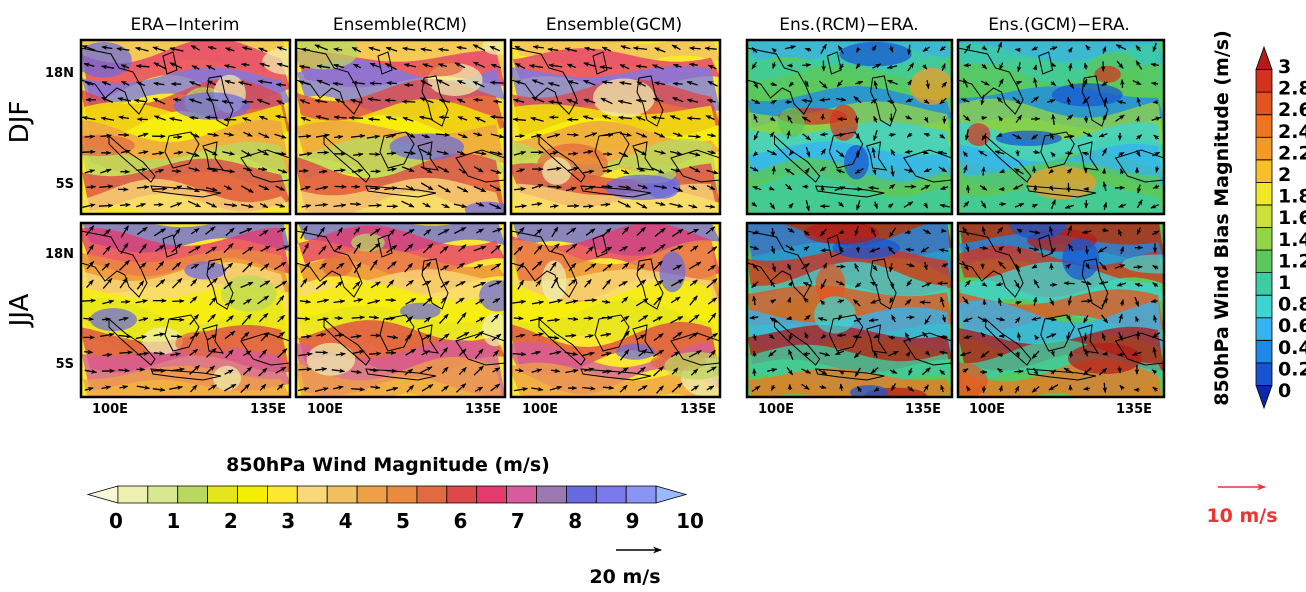  What do you see at coordinates (222, 494) in the screenshot?
I see `magnitude-colorbar-swatch` at bounding box center [222, 494].